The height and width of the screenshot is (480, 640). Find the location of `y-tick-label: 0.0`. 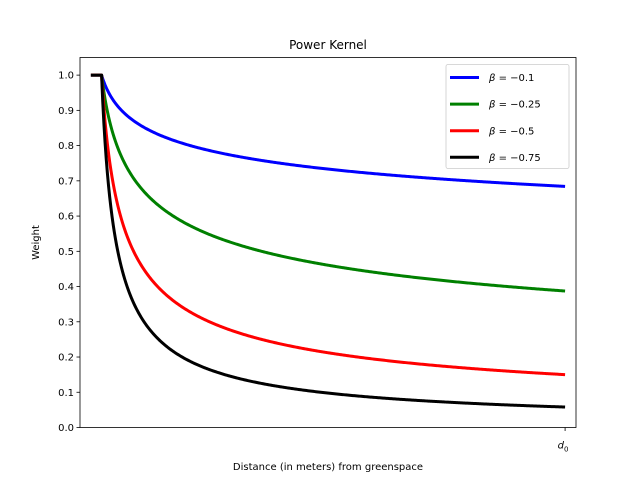

y-tick-label: 0.0 is located at coordinates (66, 428).